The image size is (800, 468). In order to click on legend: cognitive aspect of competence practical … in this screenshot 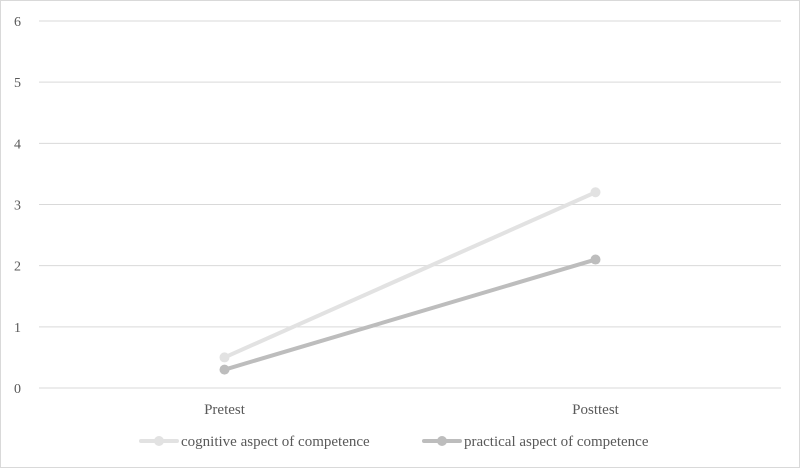, I will do `click(394, 442)`.